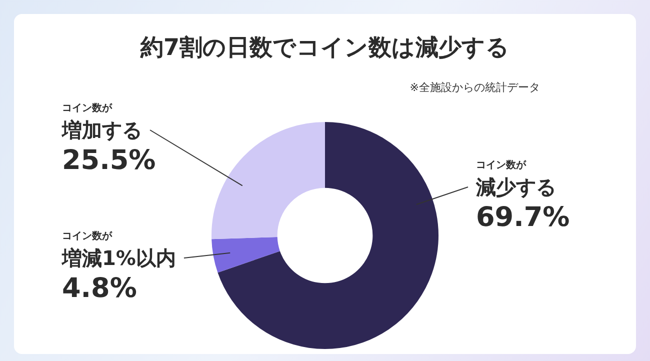 The height and width of the screenshot is (361, 650). I want to click on slice-label: コイン数が増加する, so click(101, 122).